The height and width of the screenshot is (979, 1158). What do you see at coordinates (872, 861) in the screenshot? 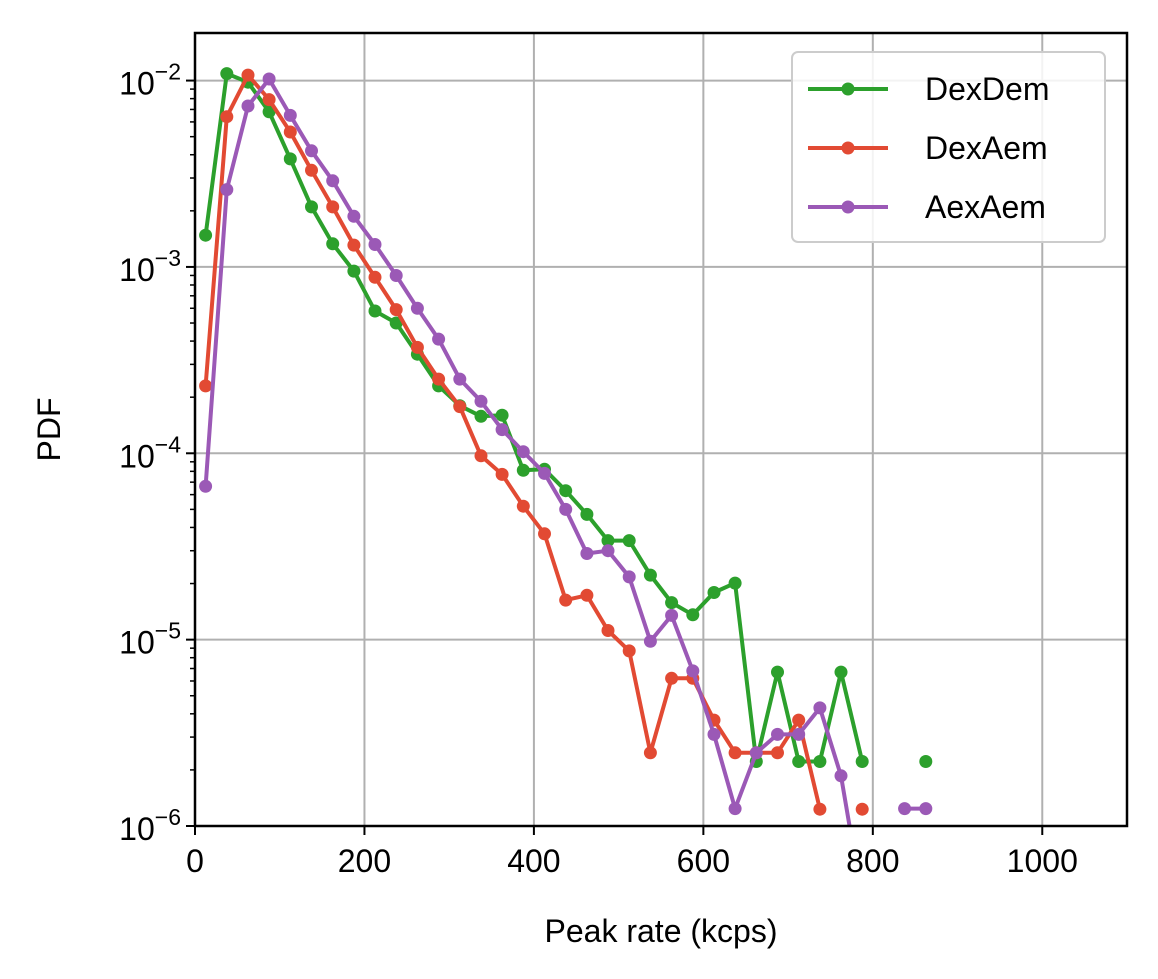
I see `x-tick-label: 800` at bounding box center [872, 861].